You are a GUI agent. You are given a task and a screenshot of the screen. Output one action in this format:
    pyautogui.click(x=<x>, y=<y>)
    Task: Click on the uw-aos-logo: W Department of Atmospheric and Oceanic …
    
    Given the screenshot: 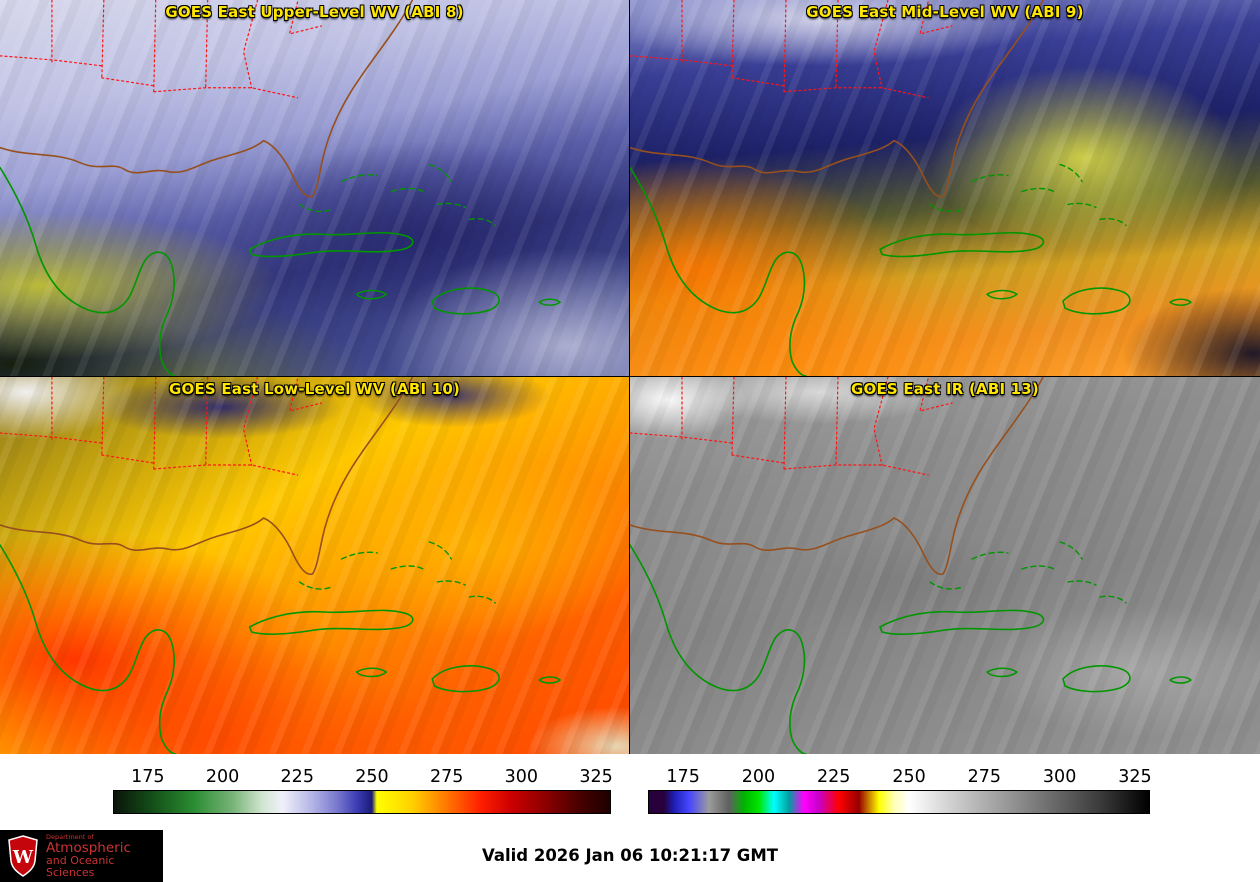 What is the action you would take?
    pyautogui.click(x=81, y=856)
    